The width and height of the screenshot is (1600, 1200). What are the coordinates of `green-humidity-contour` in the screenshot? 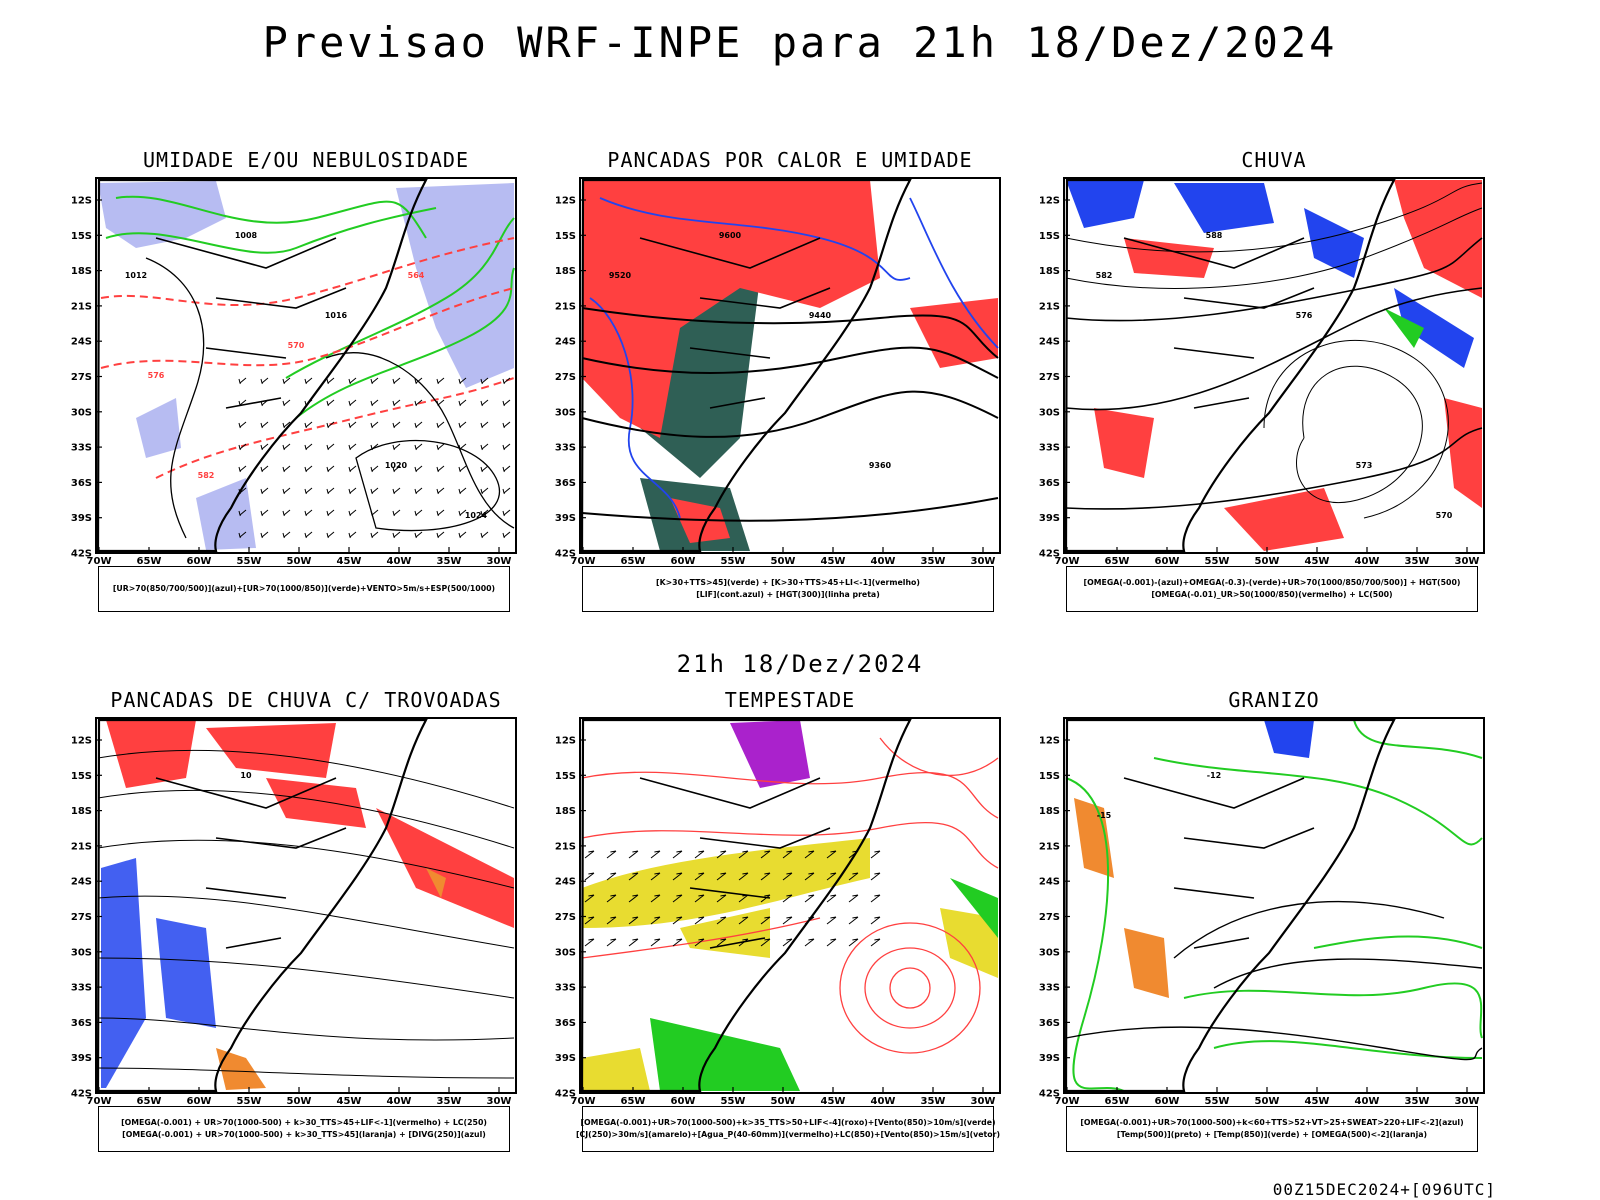 It's located at (271, 217).